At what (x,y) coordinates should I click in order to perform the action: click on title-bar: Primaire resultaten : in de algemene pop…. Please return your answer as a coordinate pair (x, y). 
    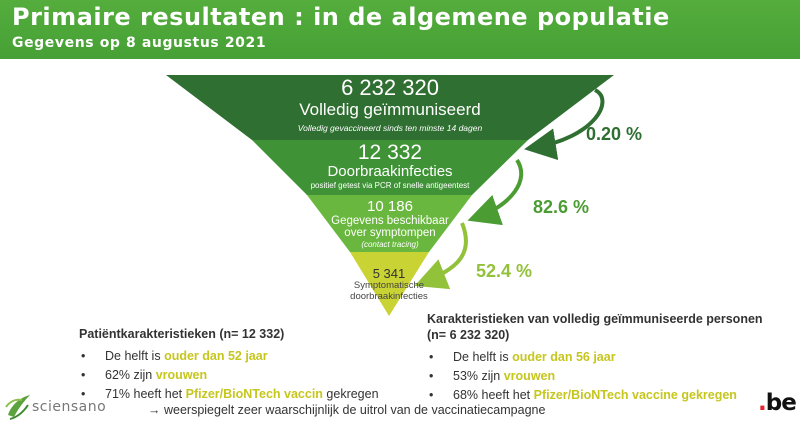
    Looking at the image, I should click on (400, 29).